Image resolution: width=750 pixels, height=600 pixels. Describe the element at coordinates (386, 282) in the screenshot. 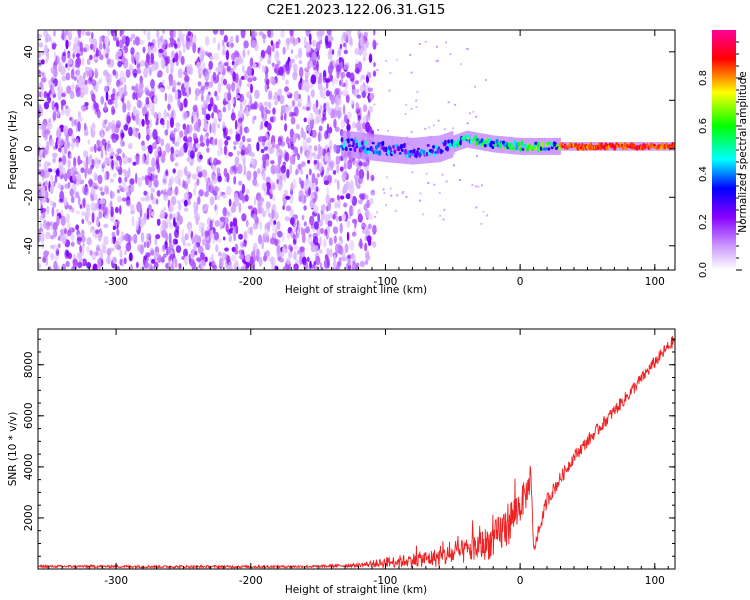

I see `x-tick-label: -100` at that location.